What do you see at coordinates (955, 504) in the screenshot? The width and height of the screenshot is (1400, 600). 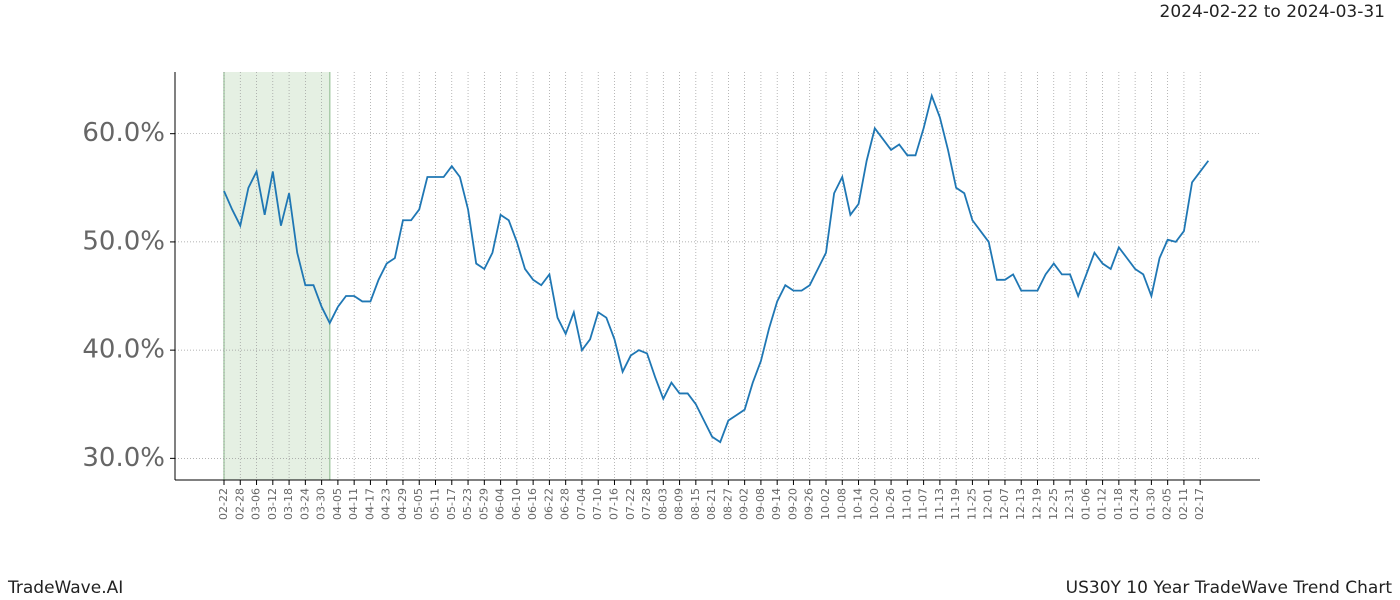 I see `x-tick-label: 11-19` at bounding box center [955, 504].